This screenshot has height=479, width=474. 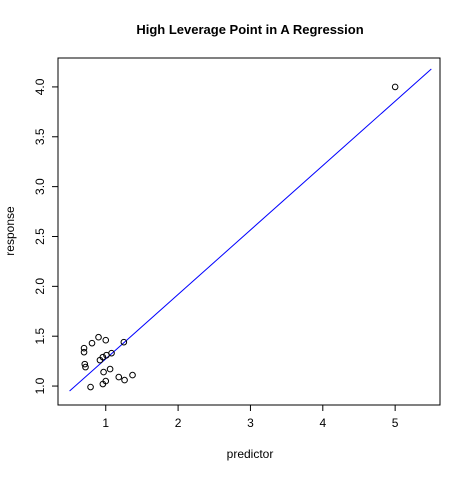 What do you see at coordinates (322, 423) in the screenshot?
I see `x-tick-label: 4` at bounding box center [322, 423].